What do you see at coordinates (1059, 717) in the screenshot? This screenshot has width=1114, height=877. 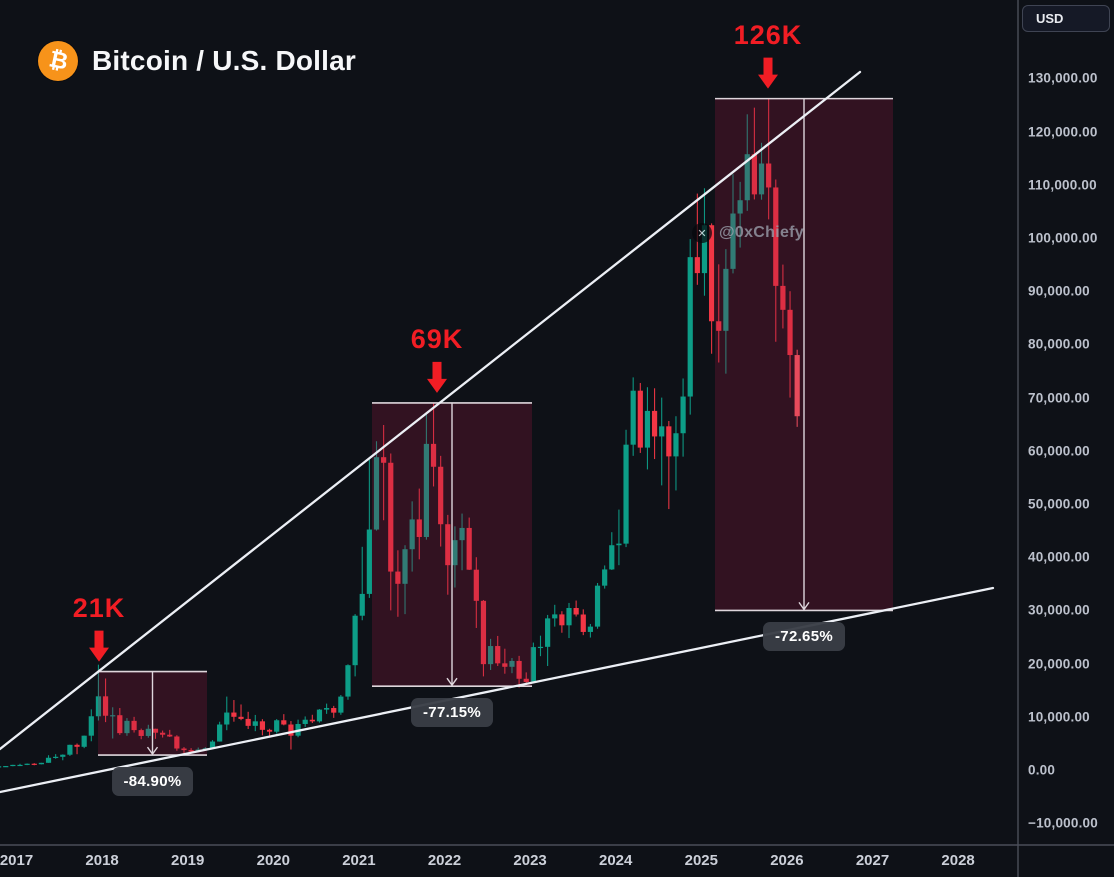 I see `price-tick-label: 10,000.00` at bounding box center [1059, 717].